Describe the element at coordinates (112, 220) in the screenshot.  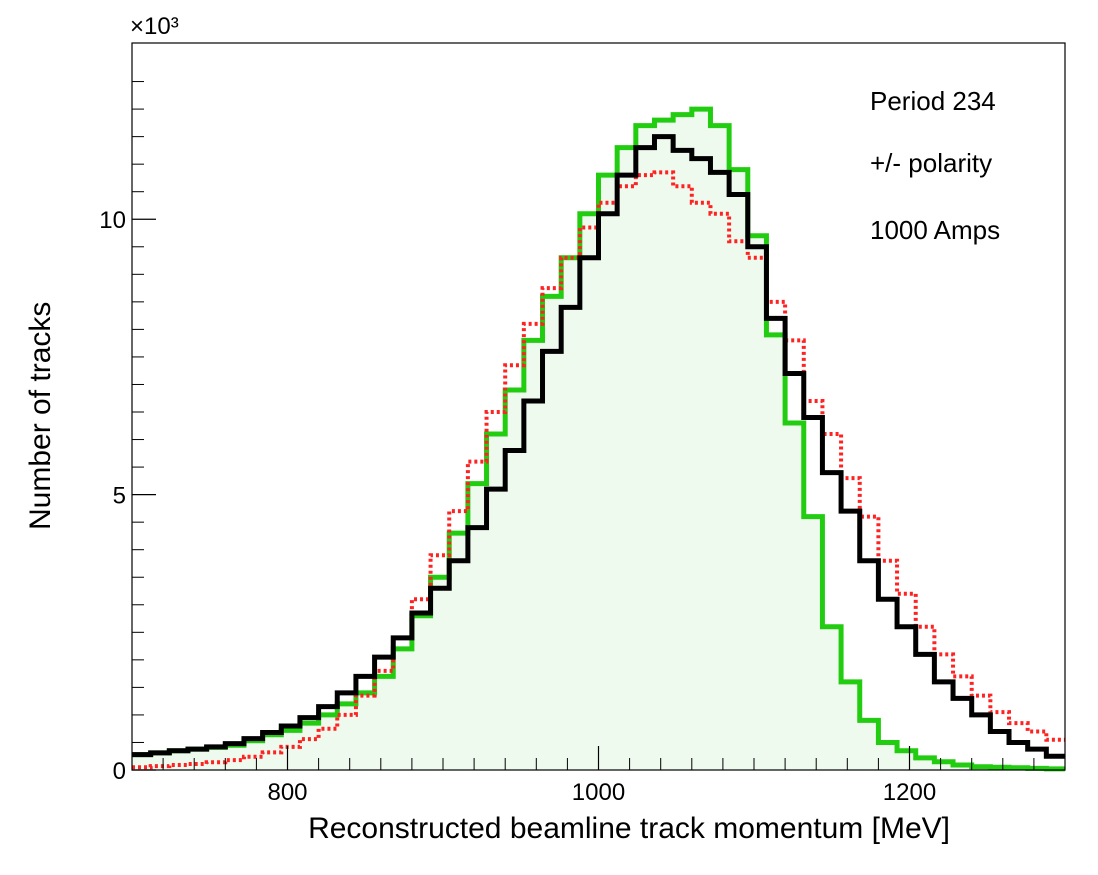
I see `y-tick-label: 10` at that location.